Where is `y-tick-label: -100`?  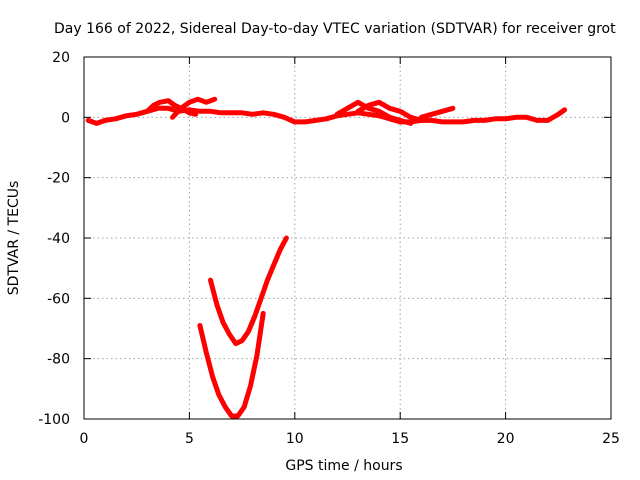 y-tick-label: -100 is located at coordinates (54, 420).